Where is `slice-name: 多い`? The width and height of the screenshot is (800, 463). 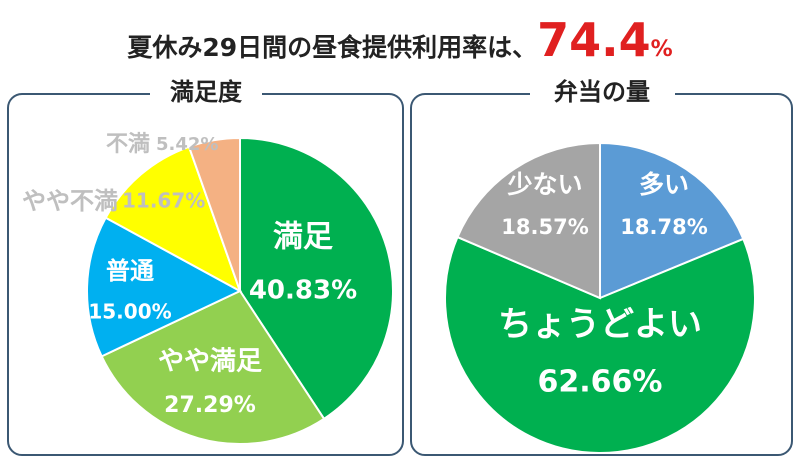 slice-name: 多い is located at coordinates (664, 184).